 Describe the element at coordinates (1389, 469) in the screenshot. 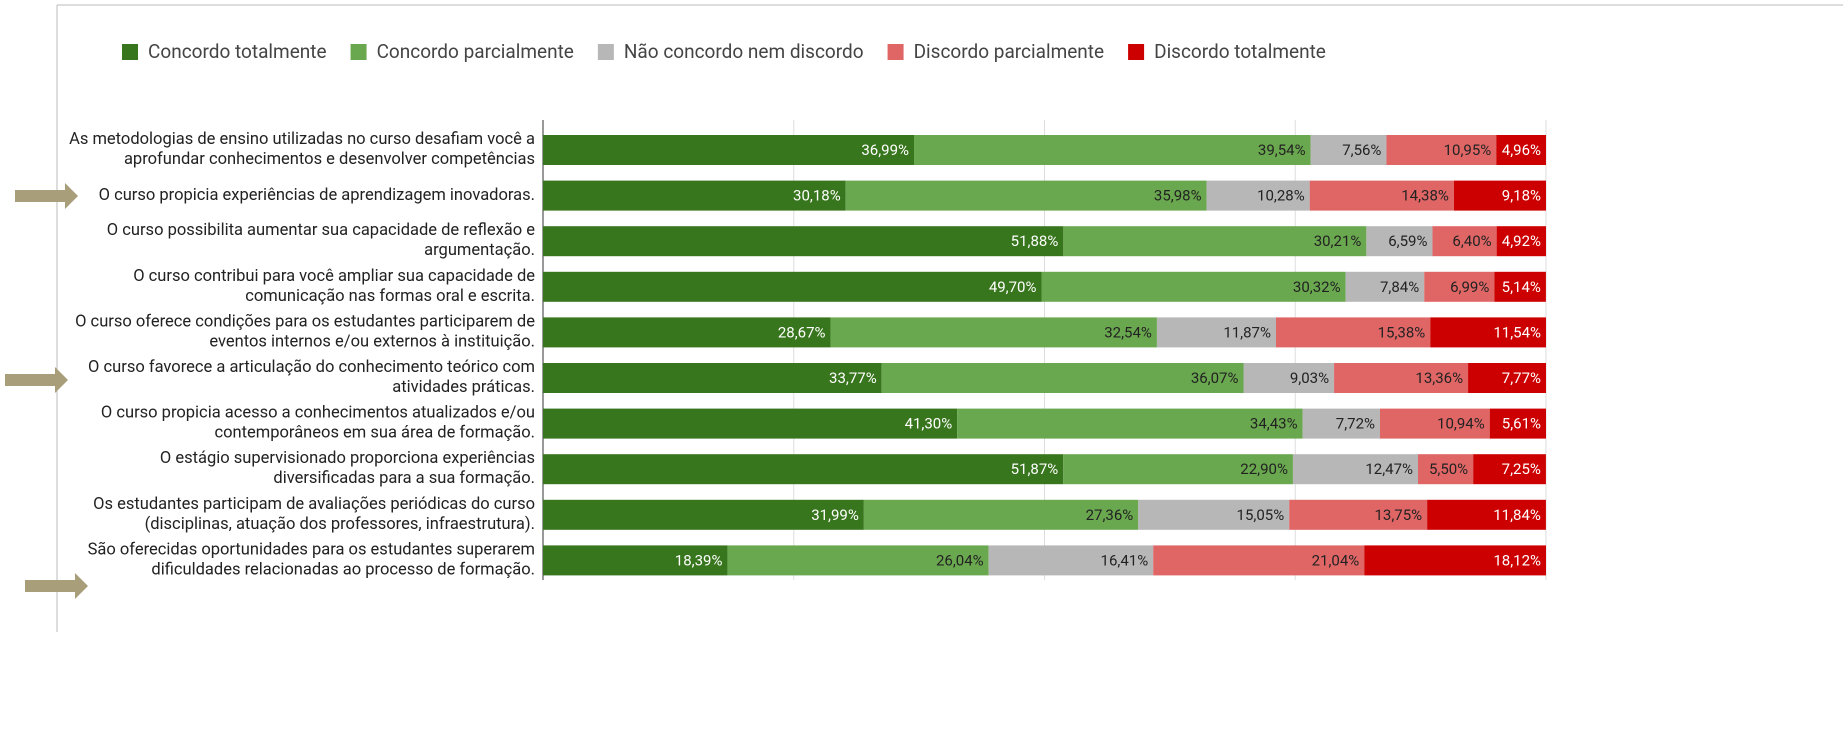

I see `value-label: 12,47%` at that location.